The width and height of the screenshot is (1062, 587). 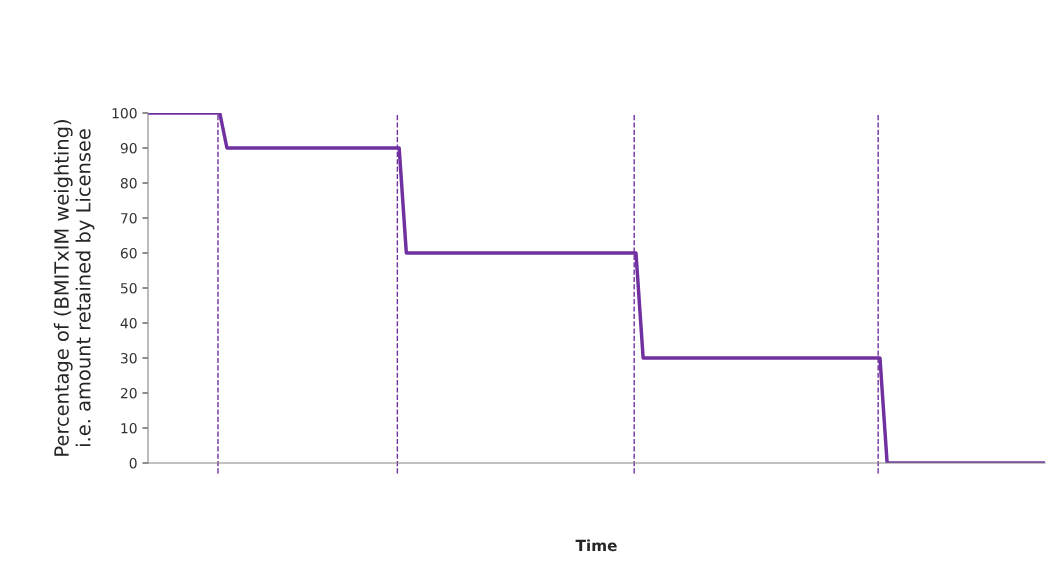 What do you see at coordinates (129, 218) in the screenshot?
I see `y-tick-label: 70` at bounding box center [129, 218].